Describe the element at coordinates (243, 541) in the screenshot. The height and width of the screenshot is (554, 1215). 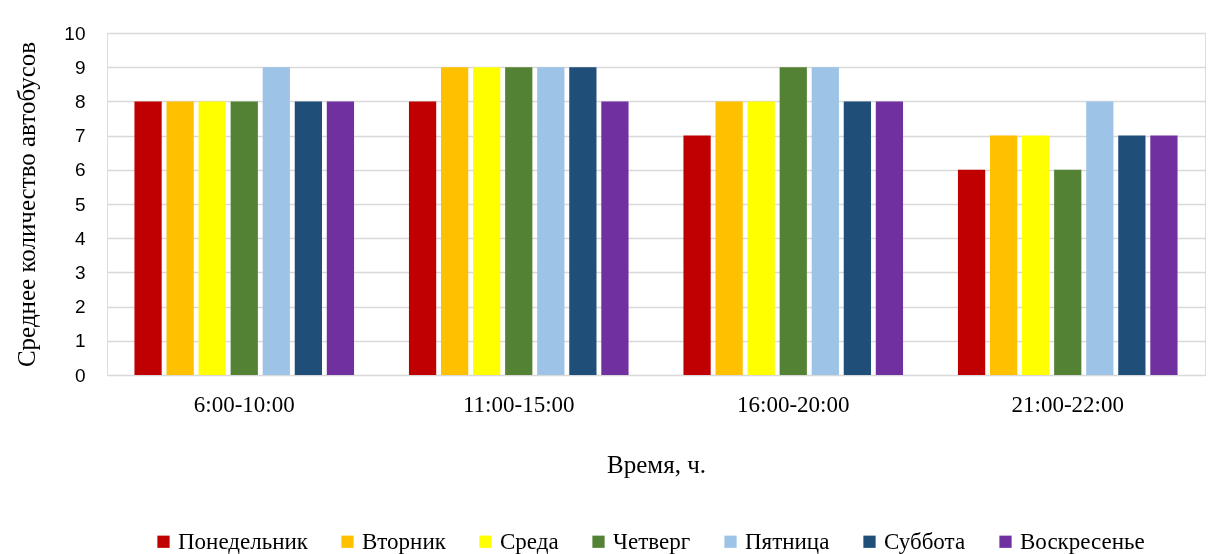
I see `legend-label: Понедельник` at that location.